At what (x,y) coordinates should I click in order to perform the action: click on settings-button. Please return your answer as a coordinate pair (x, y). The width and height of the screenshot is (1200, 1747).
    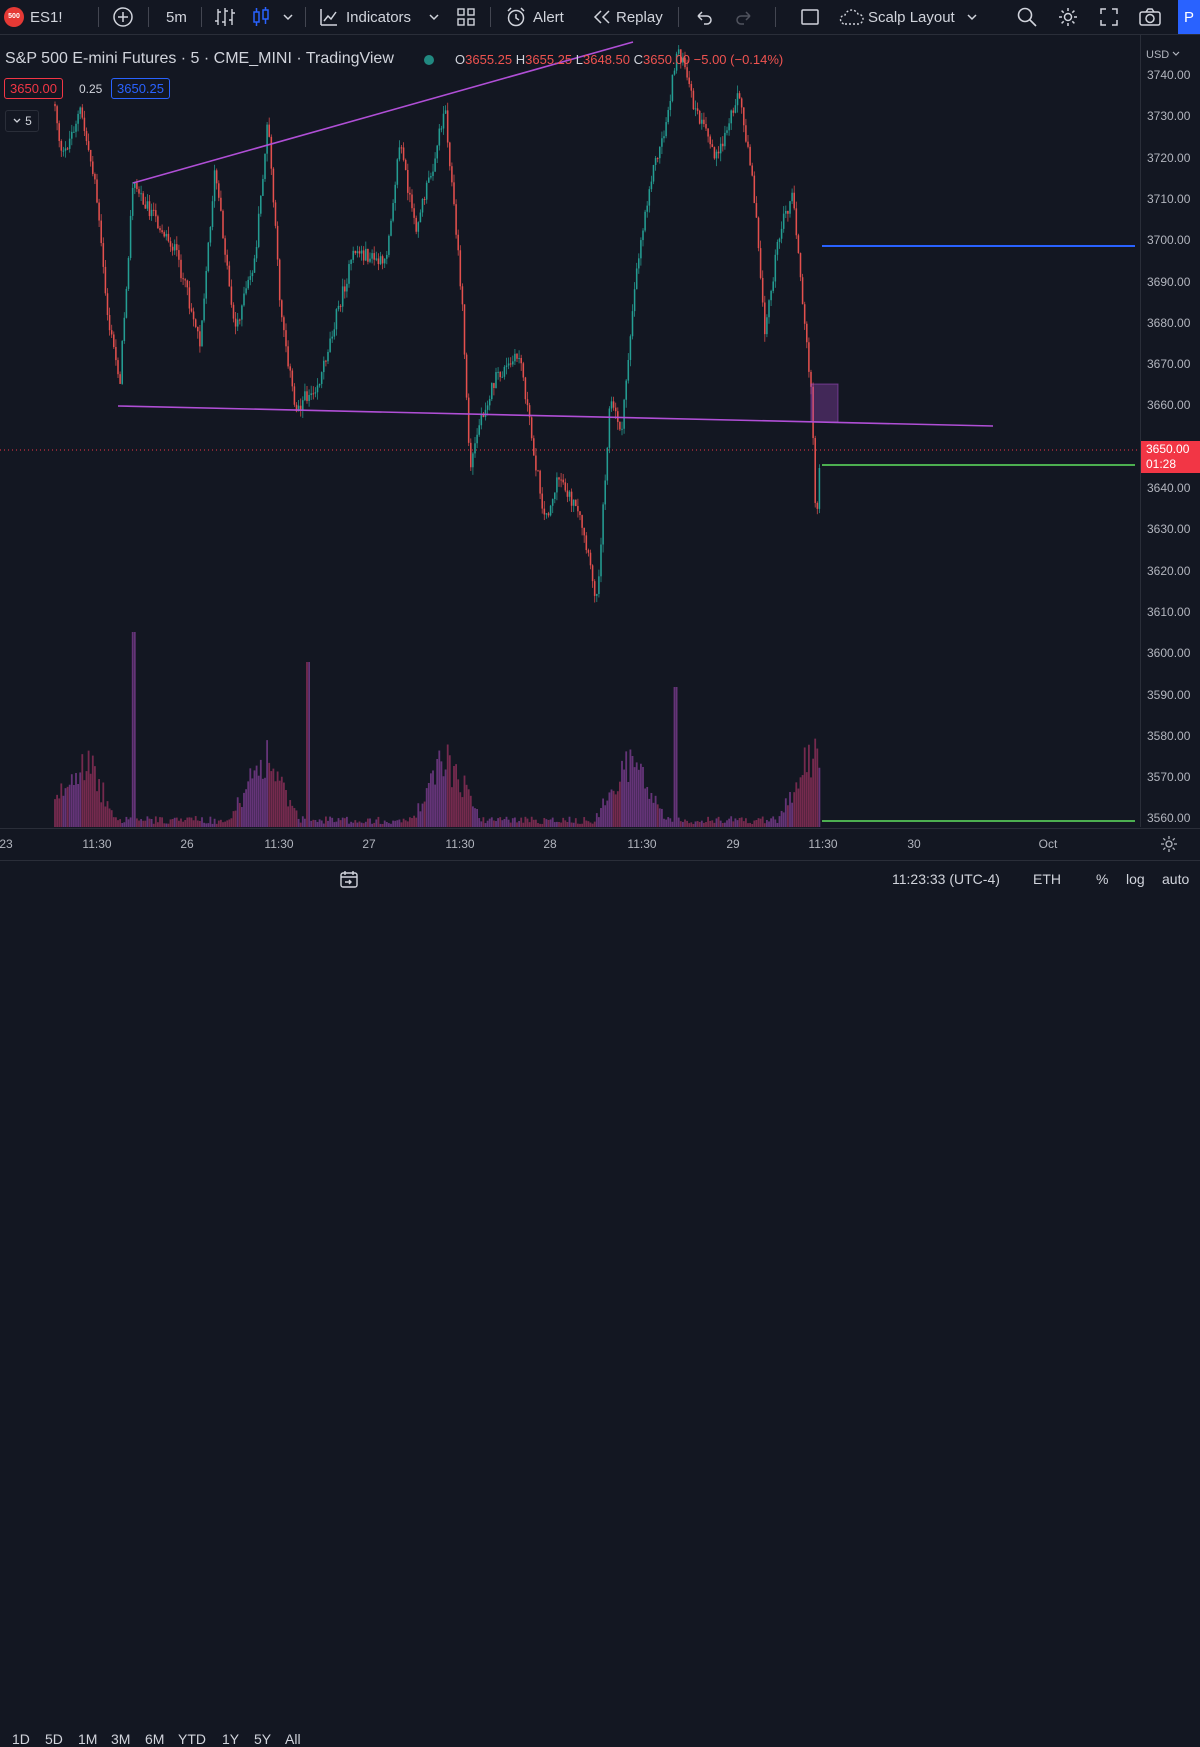
    Looking at the image, I should click on (1068, 17).